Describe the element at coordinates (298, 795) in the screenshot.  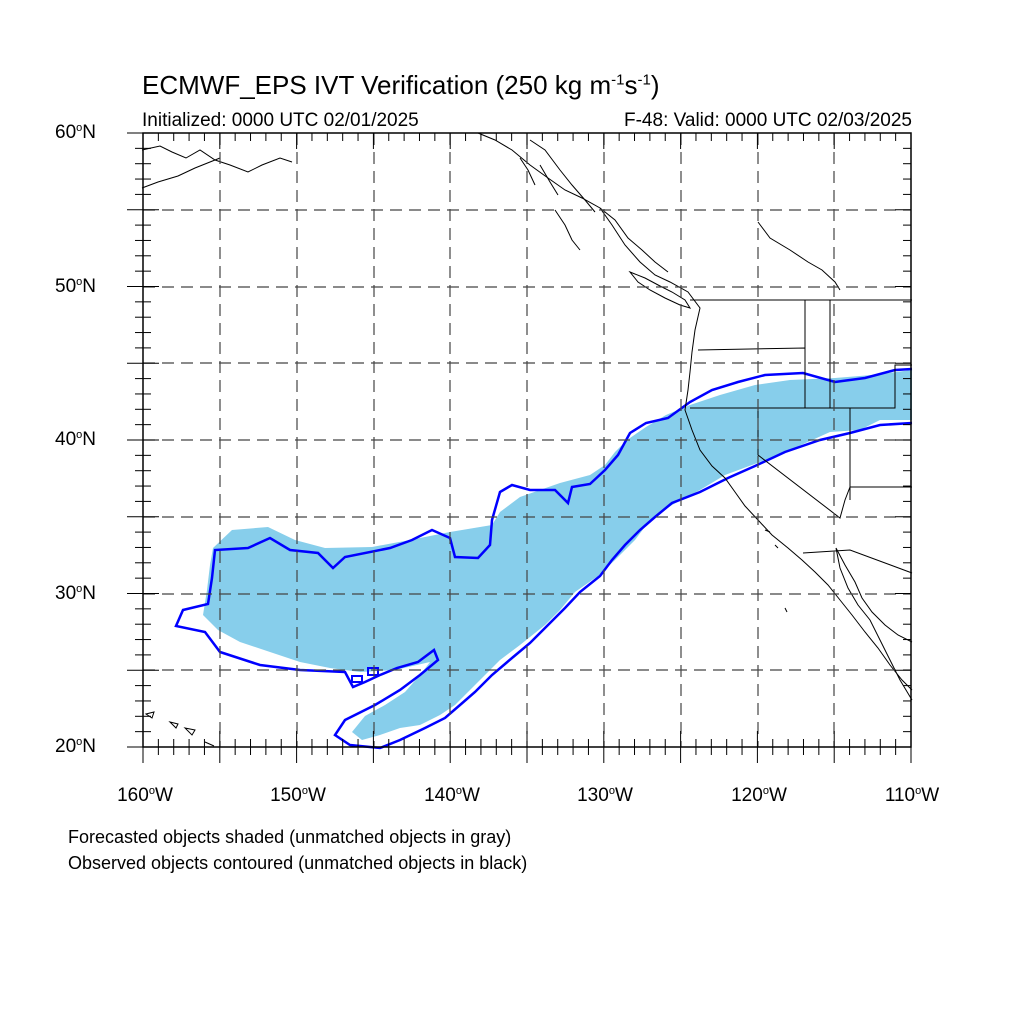
I see `lon-label-150w: 150oW` at that location.